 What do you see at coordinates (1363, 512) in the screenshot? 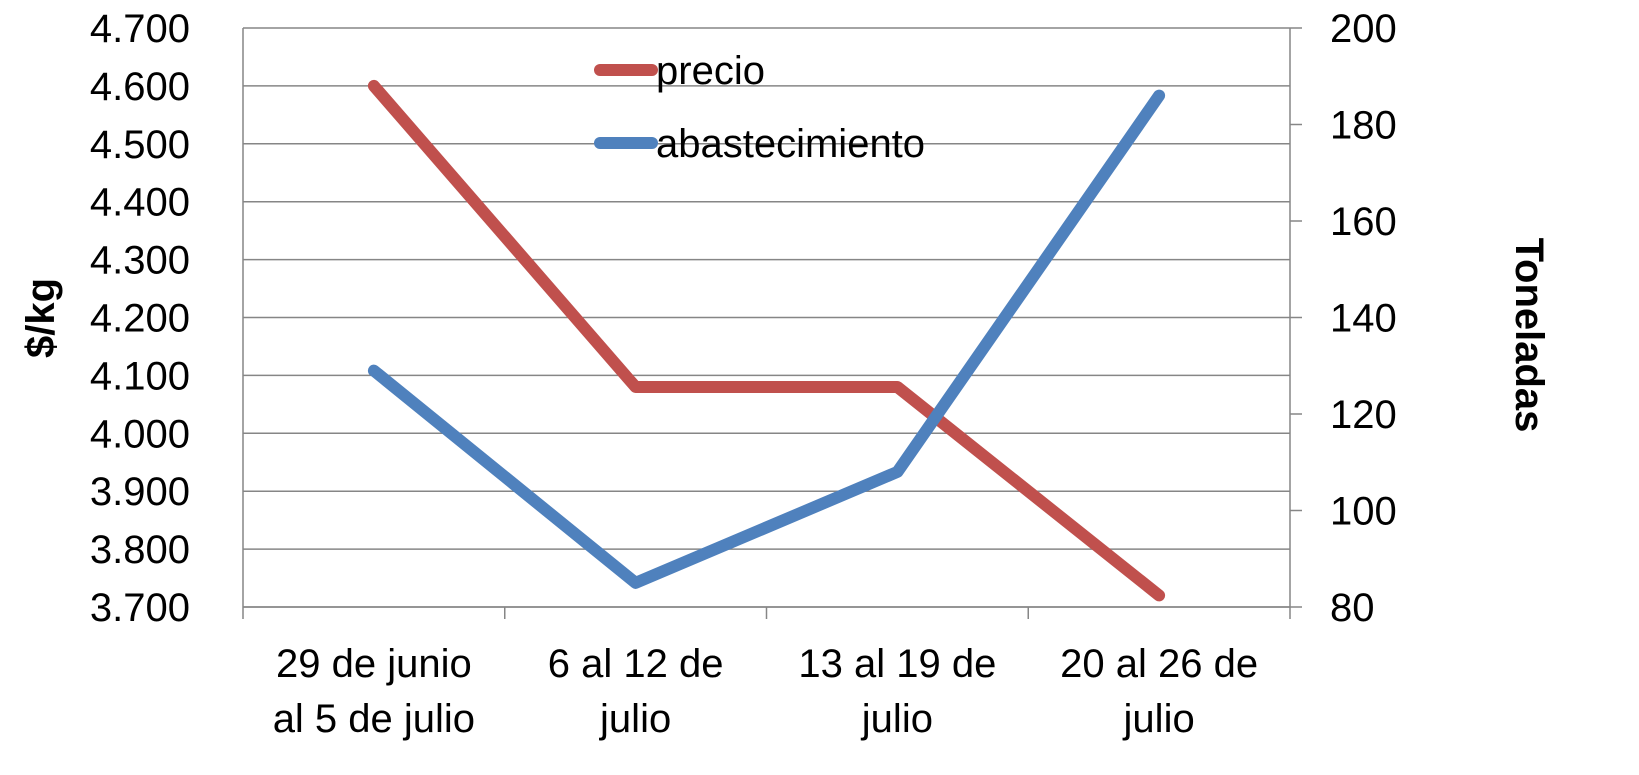
I see `right-tick-label: 100` at bounding box center [1363, 512].